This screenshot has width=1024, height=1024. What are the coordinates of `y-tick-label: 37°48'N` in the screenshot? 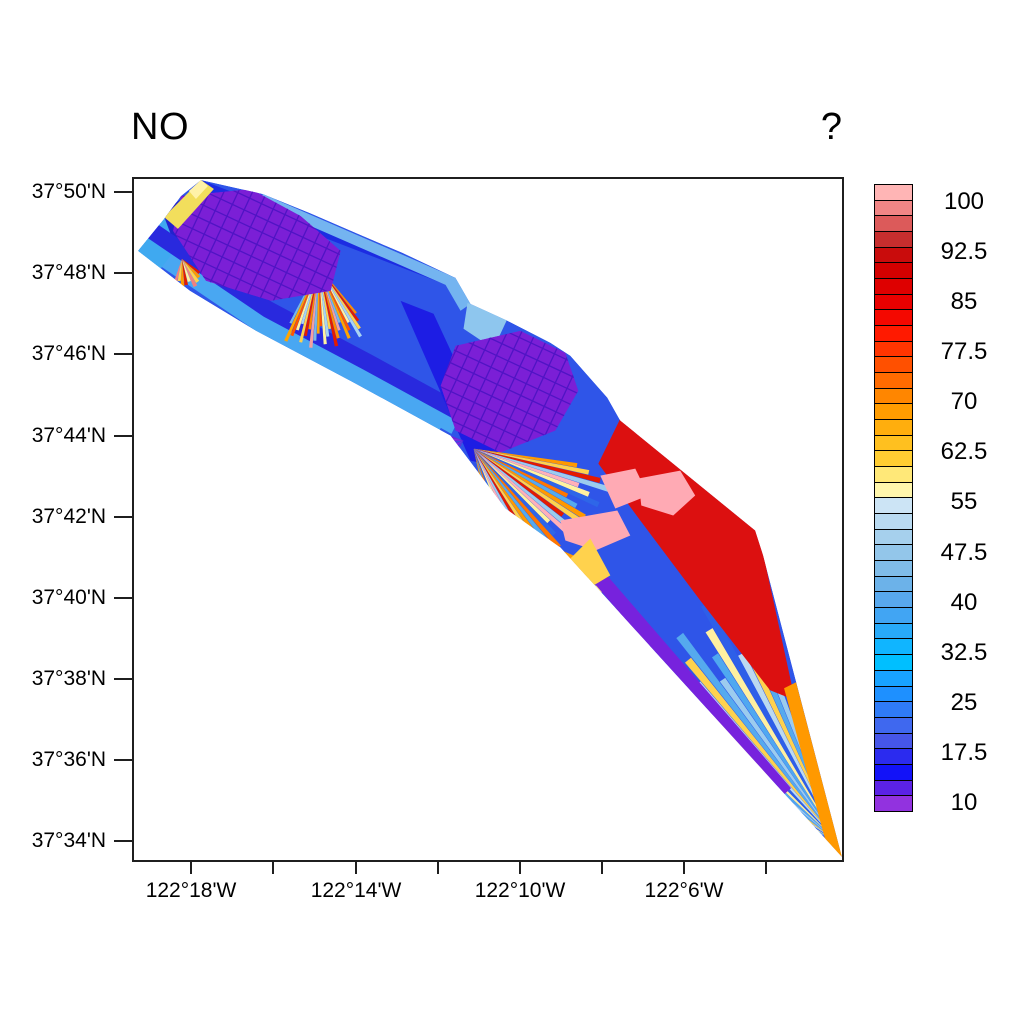 It's located at (68, 272).